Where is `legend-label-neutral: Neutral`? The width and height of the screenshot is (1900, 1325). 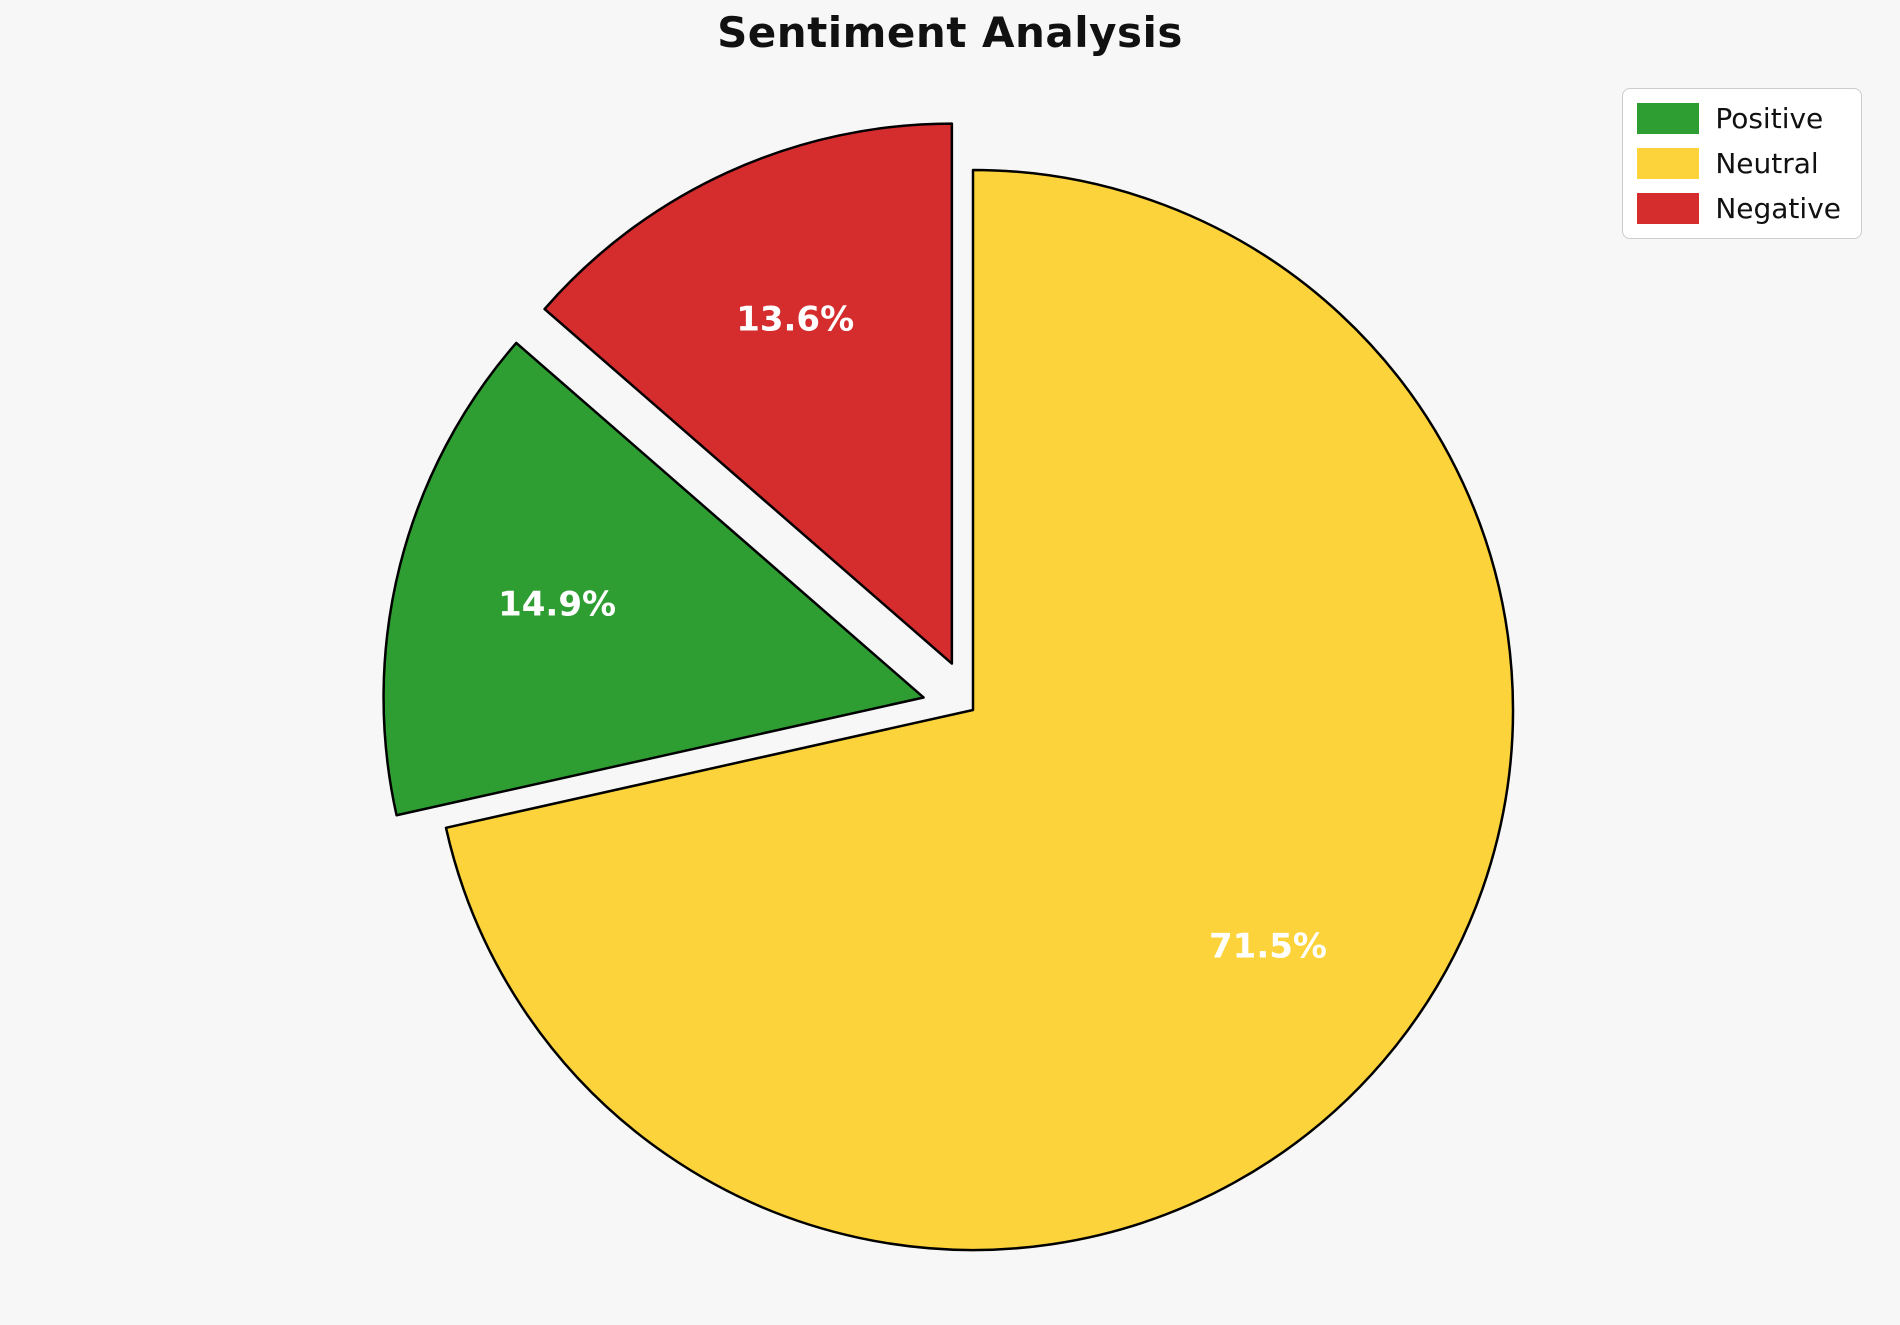 legend-label-neutral: Neutral is located at coordinates (1767, 163).